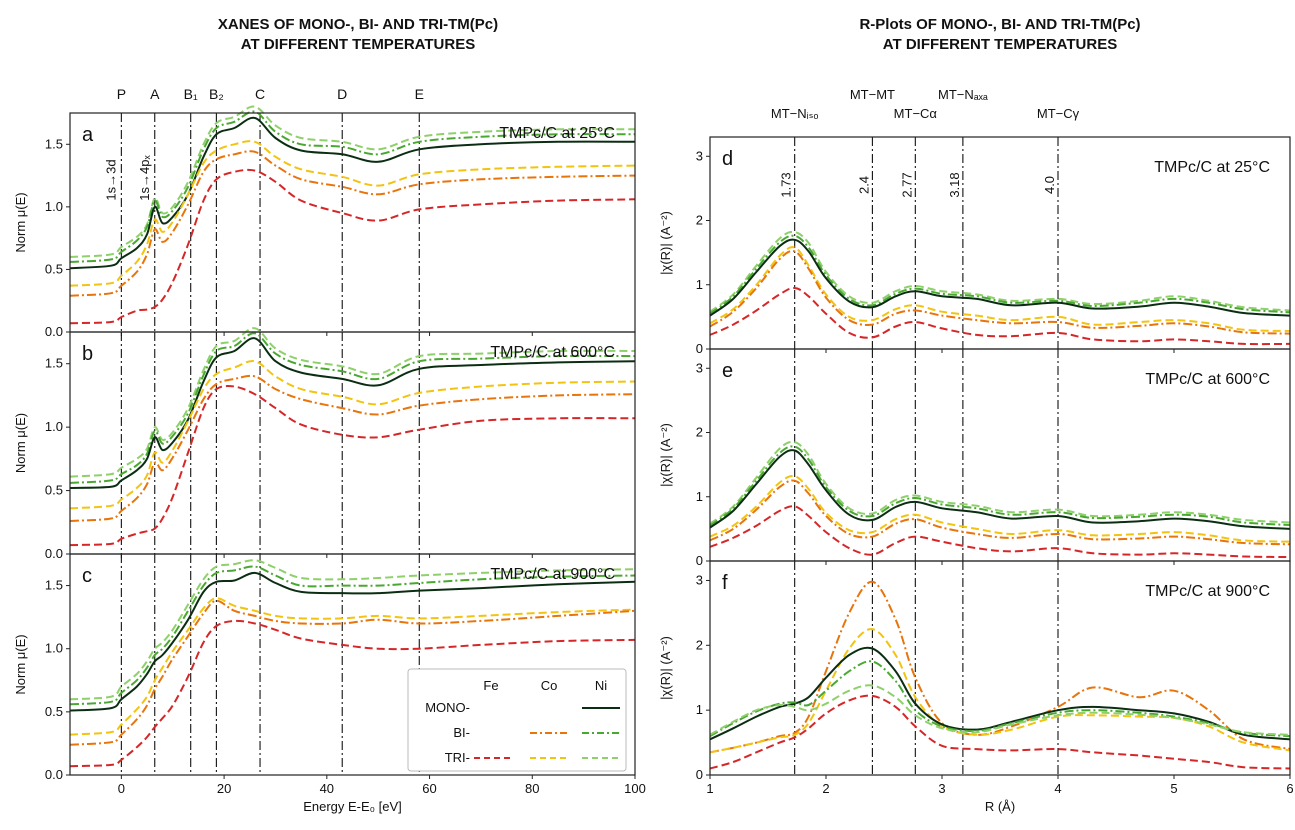 The width and height of the screenshot is (1295, 830). Describe the element at coordinates (155, 94) in the screenshot. I see `reference-label: A` at that location.